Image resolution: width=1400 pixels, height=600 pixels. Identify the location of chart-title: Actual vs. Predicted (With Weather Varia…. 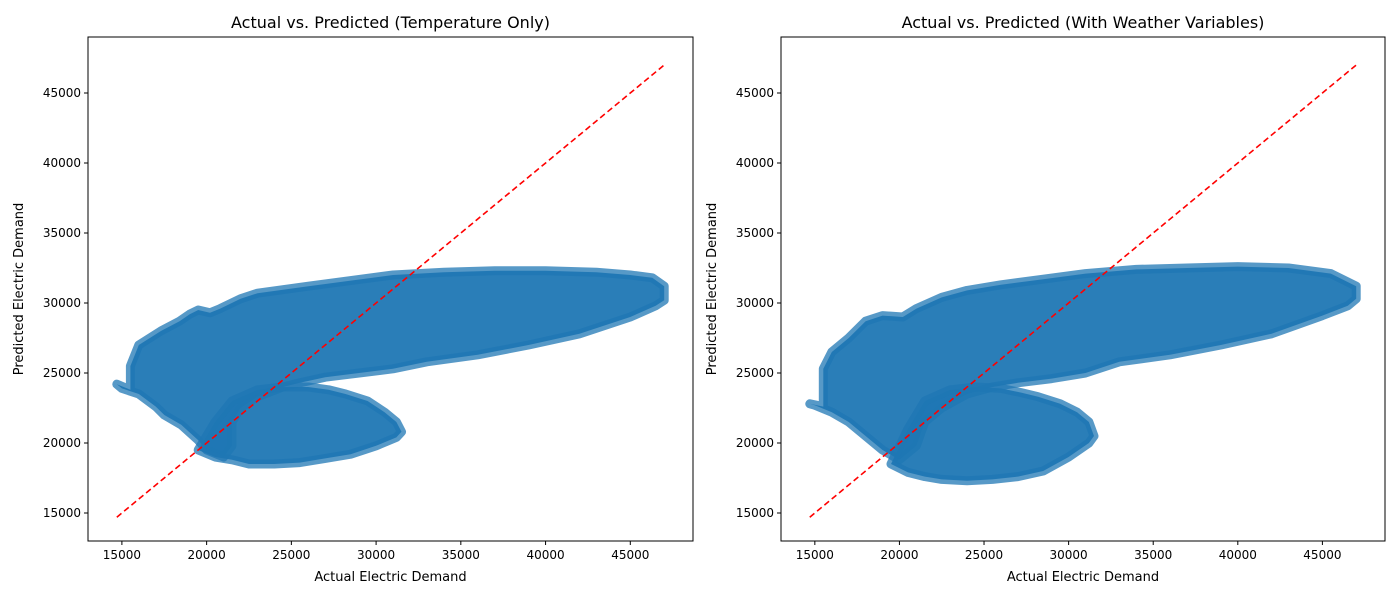
(1083, 22).